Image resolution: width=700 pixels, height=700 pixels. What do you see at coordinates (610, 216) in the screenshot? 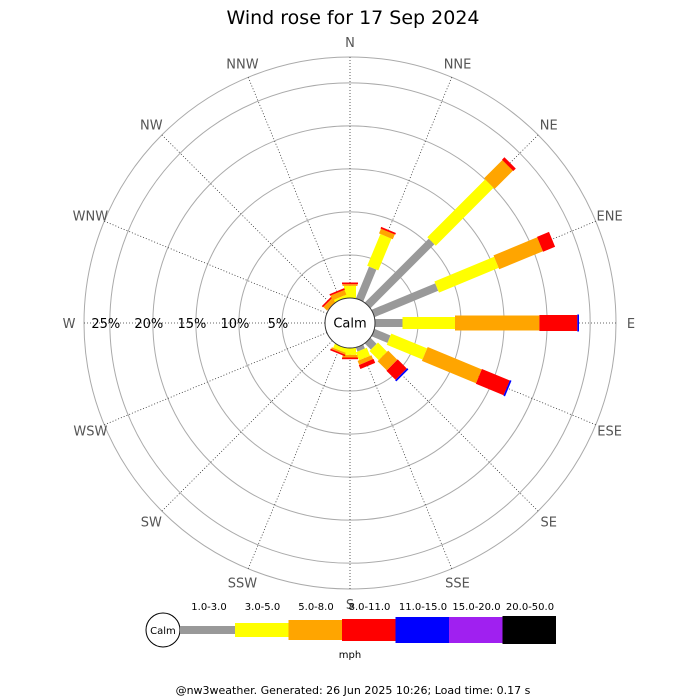
I see `direction-label-ene: ENE` at bounding box center [610, 216].